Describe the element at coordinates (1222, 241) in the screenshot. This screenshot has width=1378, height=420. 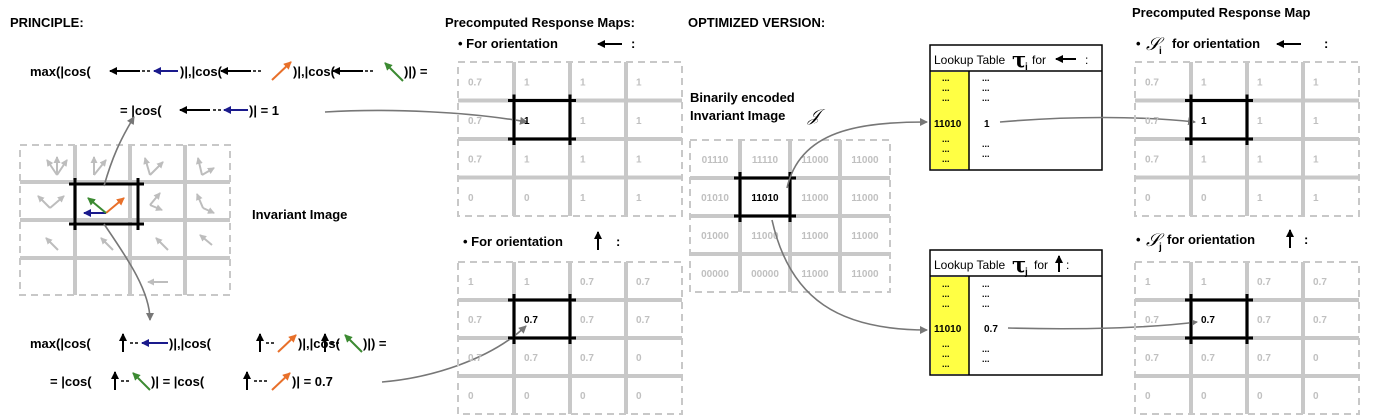
I see `s-j-orientation-label: • 𝒮 j for orientation :` at that location.